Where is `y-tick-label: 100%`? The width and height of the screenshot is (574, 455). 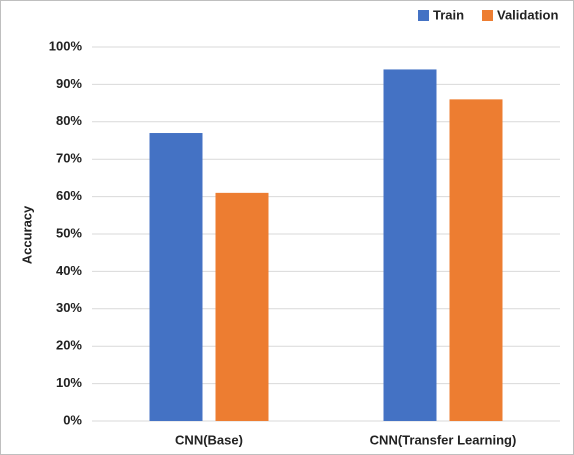 y-tick-label: 100% is located at coordinates (66, 45).